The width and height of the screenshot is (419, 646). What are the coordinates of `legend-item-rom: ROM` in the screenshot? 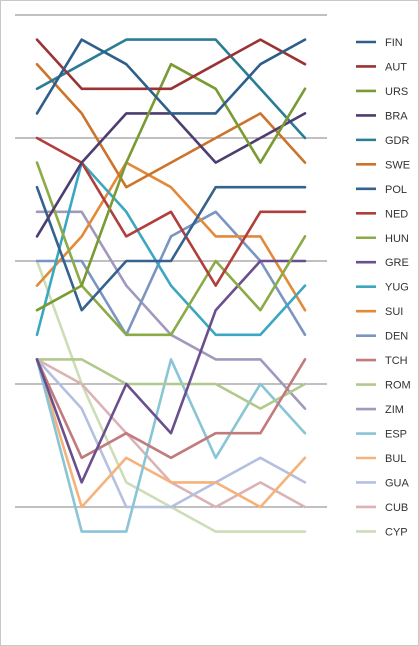 It's located at (383, 386).